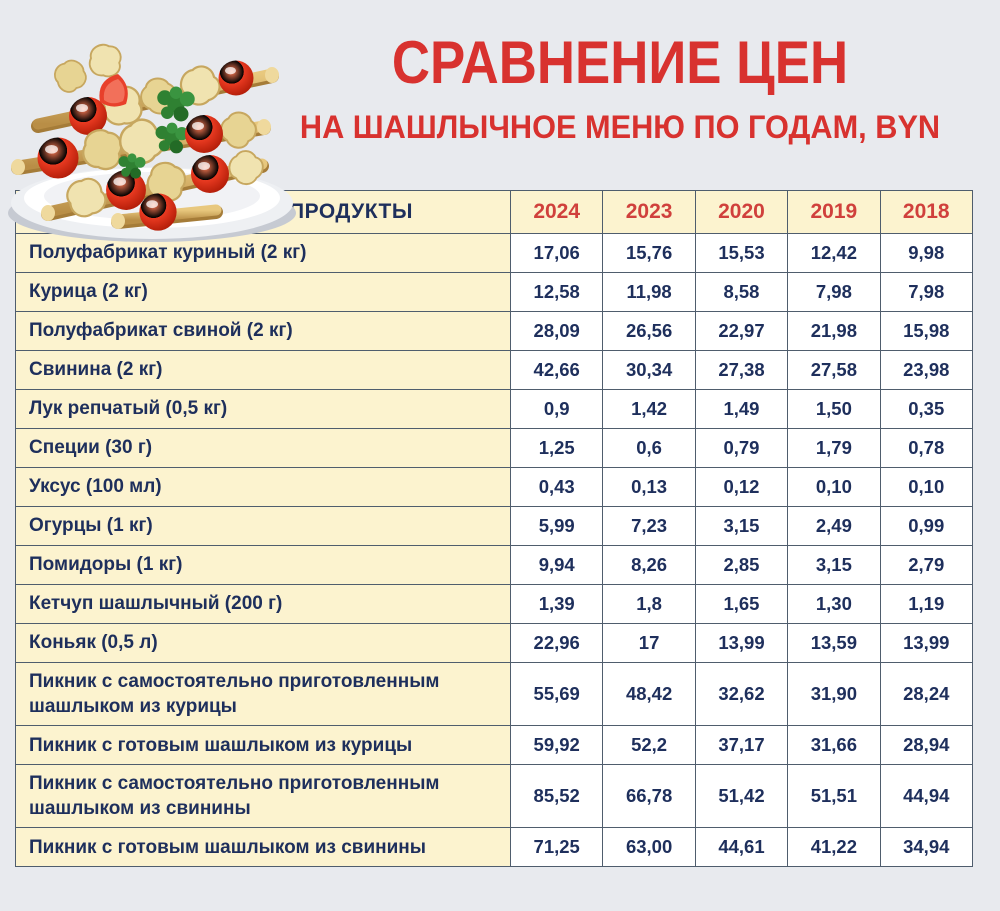  Describe the element at coordinates (649, 796) in the screenshot. I see `price-cell: 66,78` at that location.